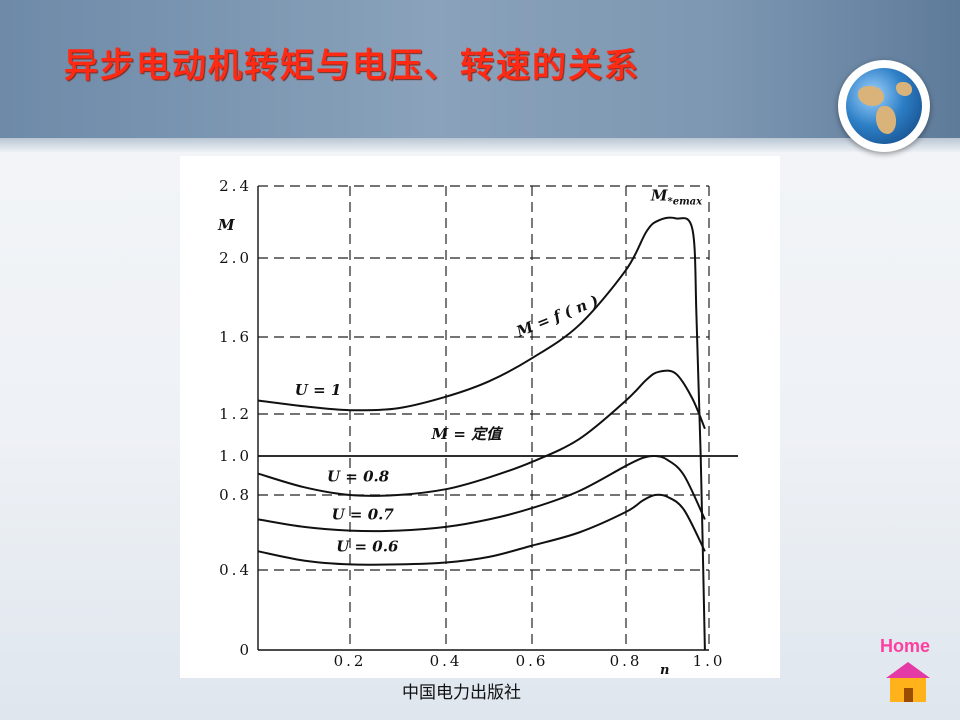 This screenshot has width=960, height=720. Describe the element at coordinates (709, 661) in the screenshot. I see `x-tick-label: 1.0` at that location.